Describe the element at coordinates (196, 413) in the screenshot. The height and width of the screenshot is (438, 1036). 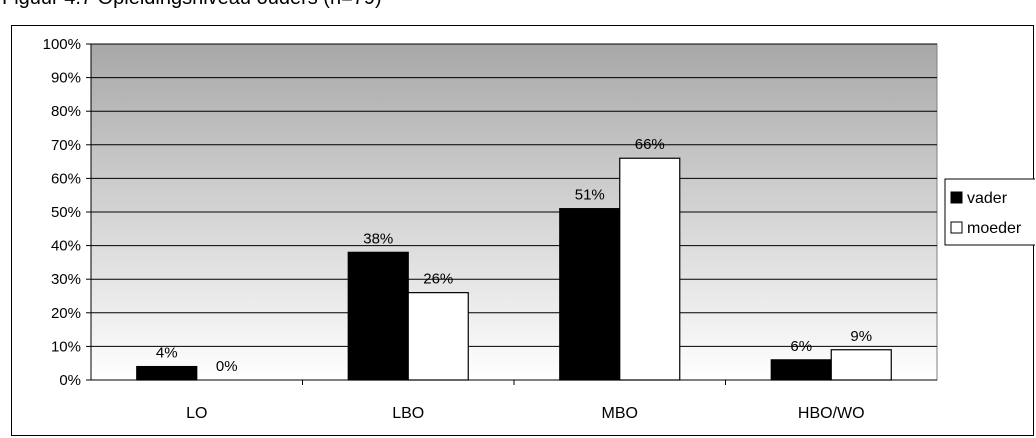
I see `x-category-label: LO` at that location.